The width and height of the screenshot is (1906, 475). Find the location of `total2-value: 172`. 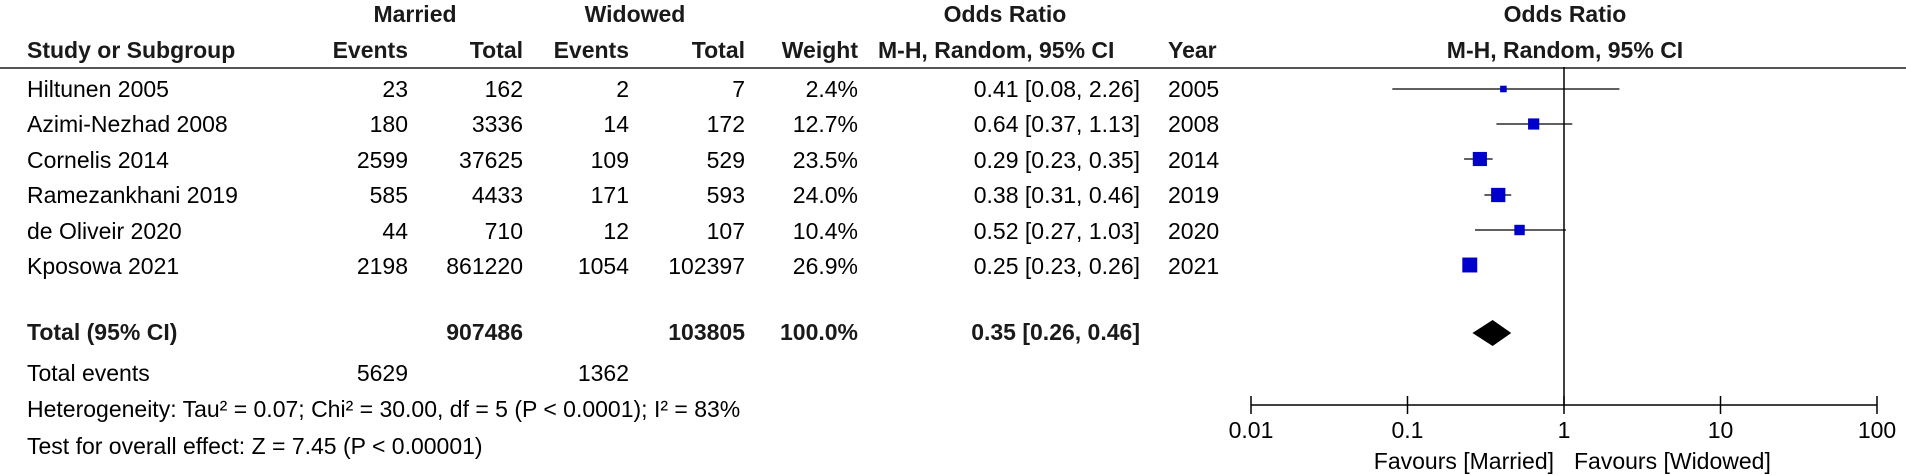

total2-value: 172 is located at coordinates (725, 124).